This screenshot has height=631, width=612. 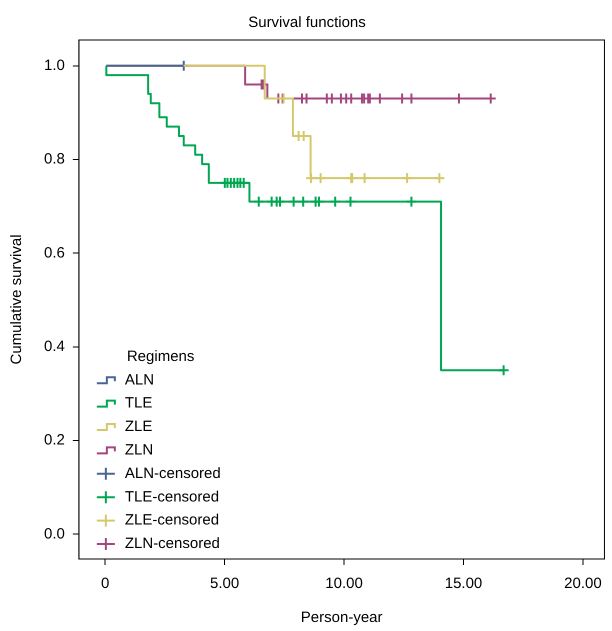 I want to click on x-tick-label: 15.00, so click(x=463, y=583).